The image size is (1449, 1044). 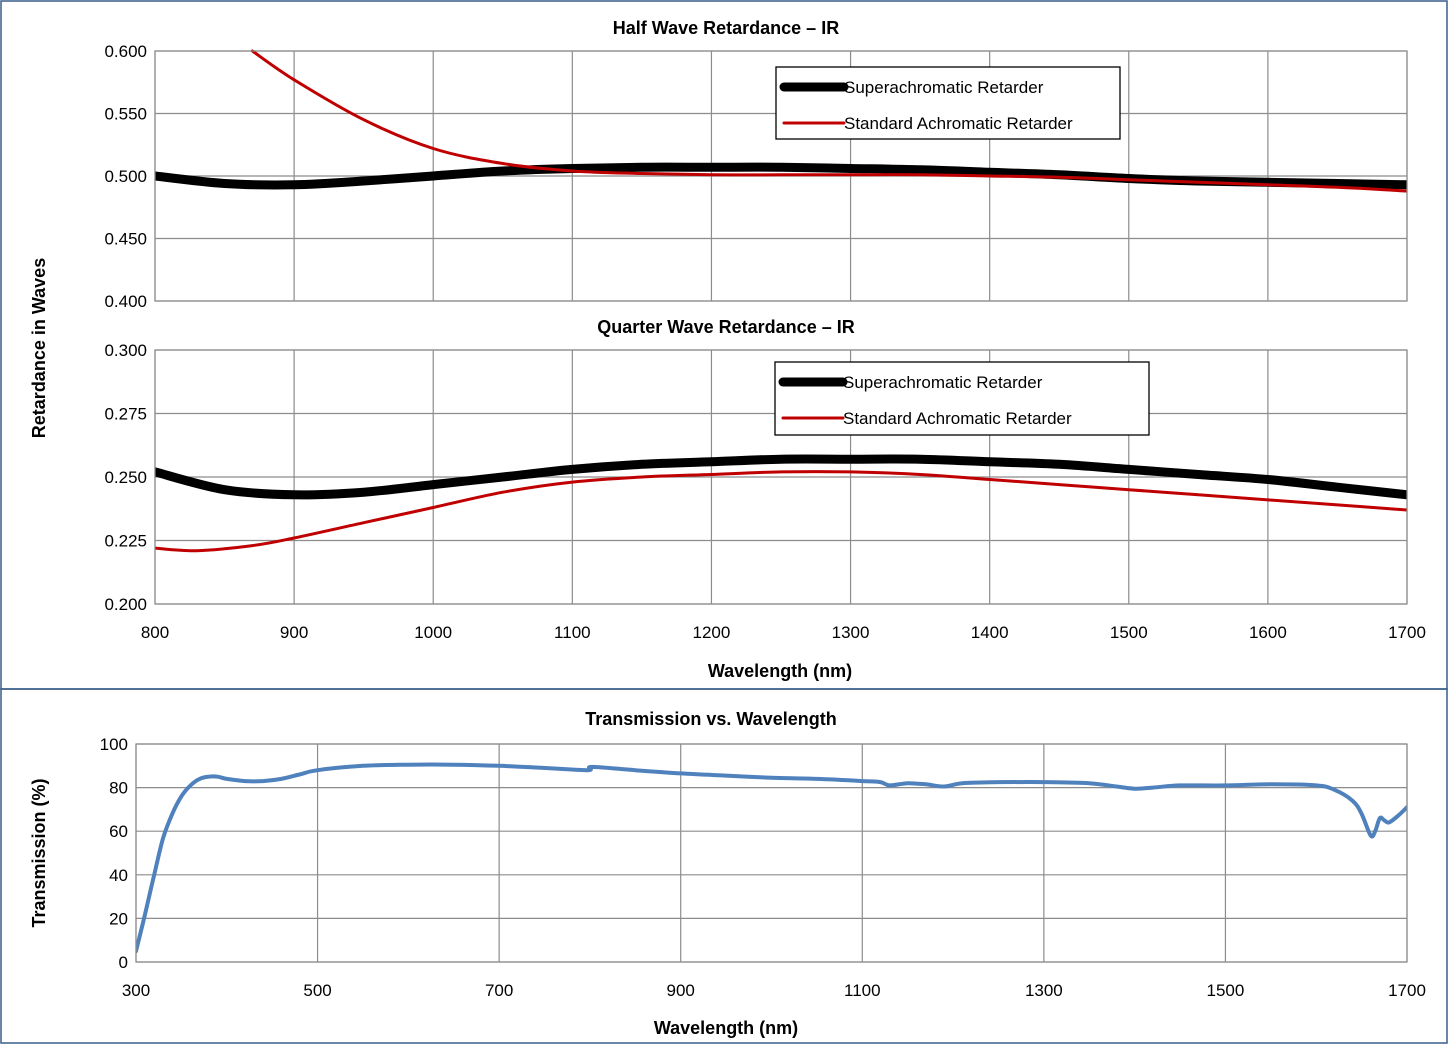 What do you see at coordinates (123, 962) in the screenshot?
I see `transmission-y-tick-label: 0` at bounding box center [123, 962].